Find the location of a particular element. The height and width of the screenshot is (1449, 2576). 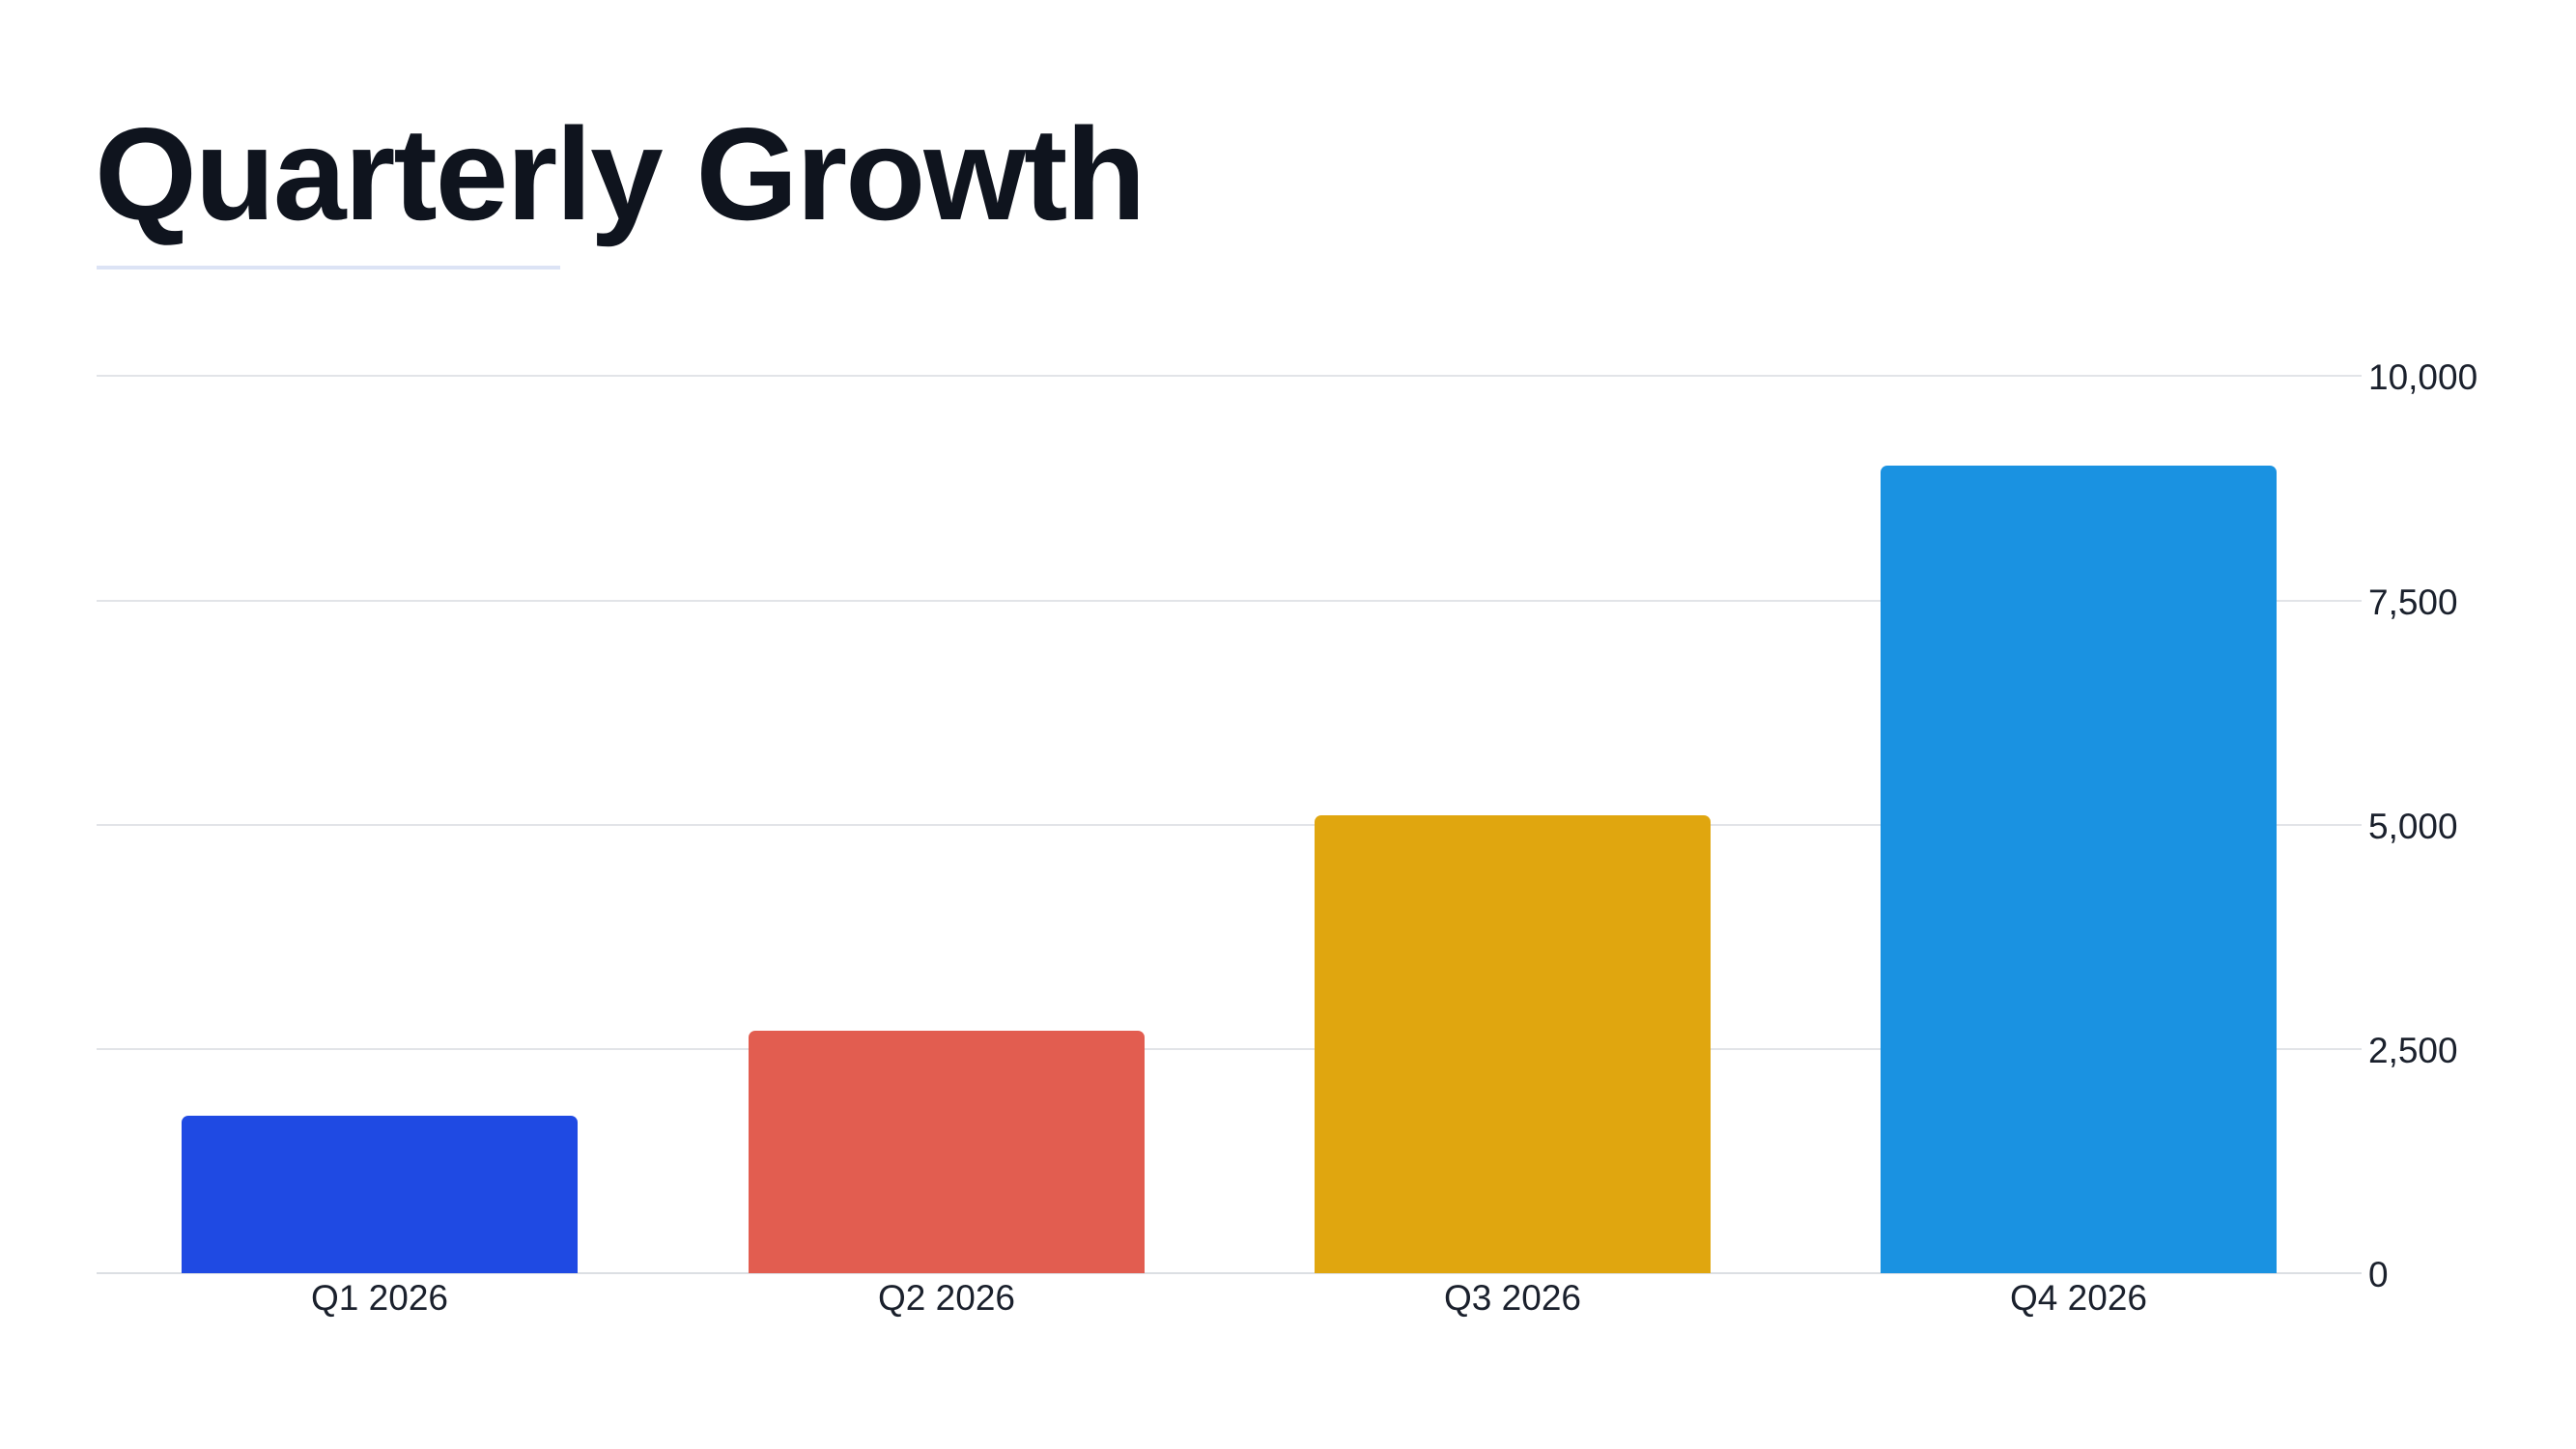

x-axis-baseline is located at coordinates (1229, 1273).